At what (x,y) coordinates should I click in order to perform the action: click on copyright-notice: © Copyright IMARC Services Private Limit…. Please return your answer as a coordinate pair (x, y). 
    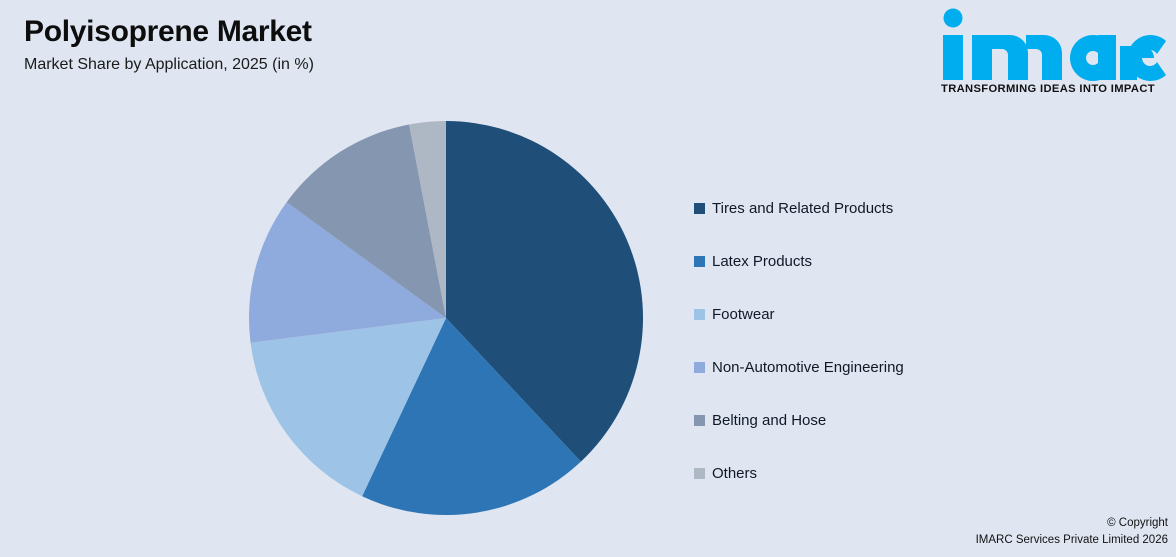
    Looking at the image, I should click on (1072, 531).